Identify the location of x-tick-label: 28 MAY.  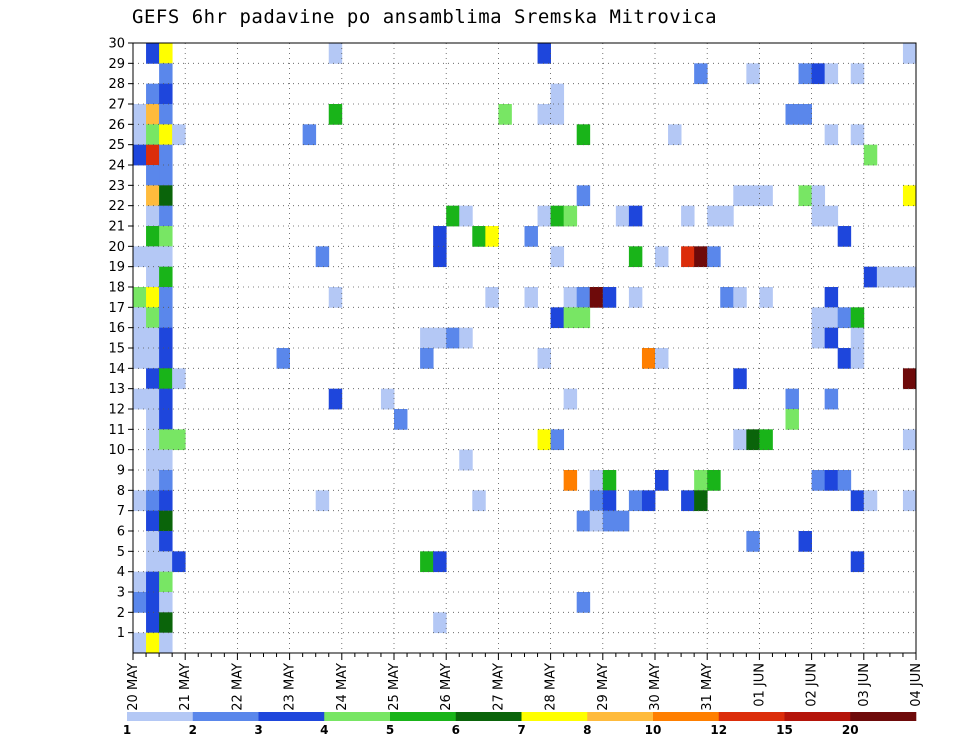
(551, 687).